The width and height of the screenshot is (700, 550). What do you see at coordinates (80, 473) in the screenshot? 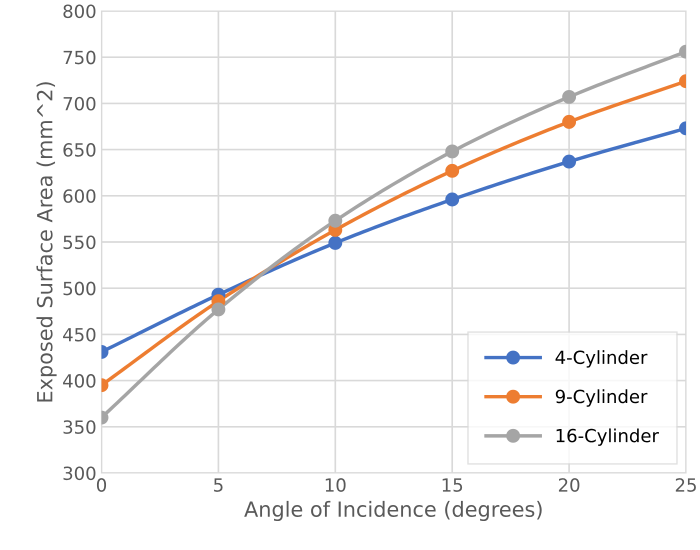
I see `y-tick-label: 300` at bounding box center [80, 473].